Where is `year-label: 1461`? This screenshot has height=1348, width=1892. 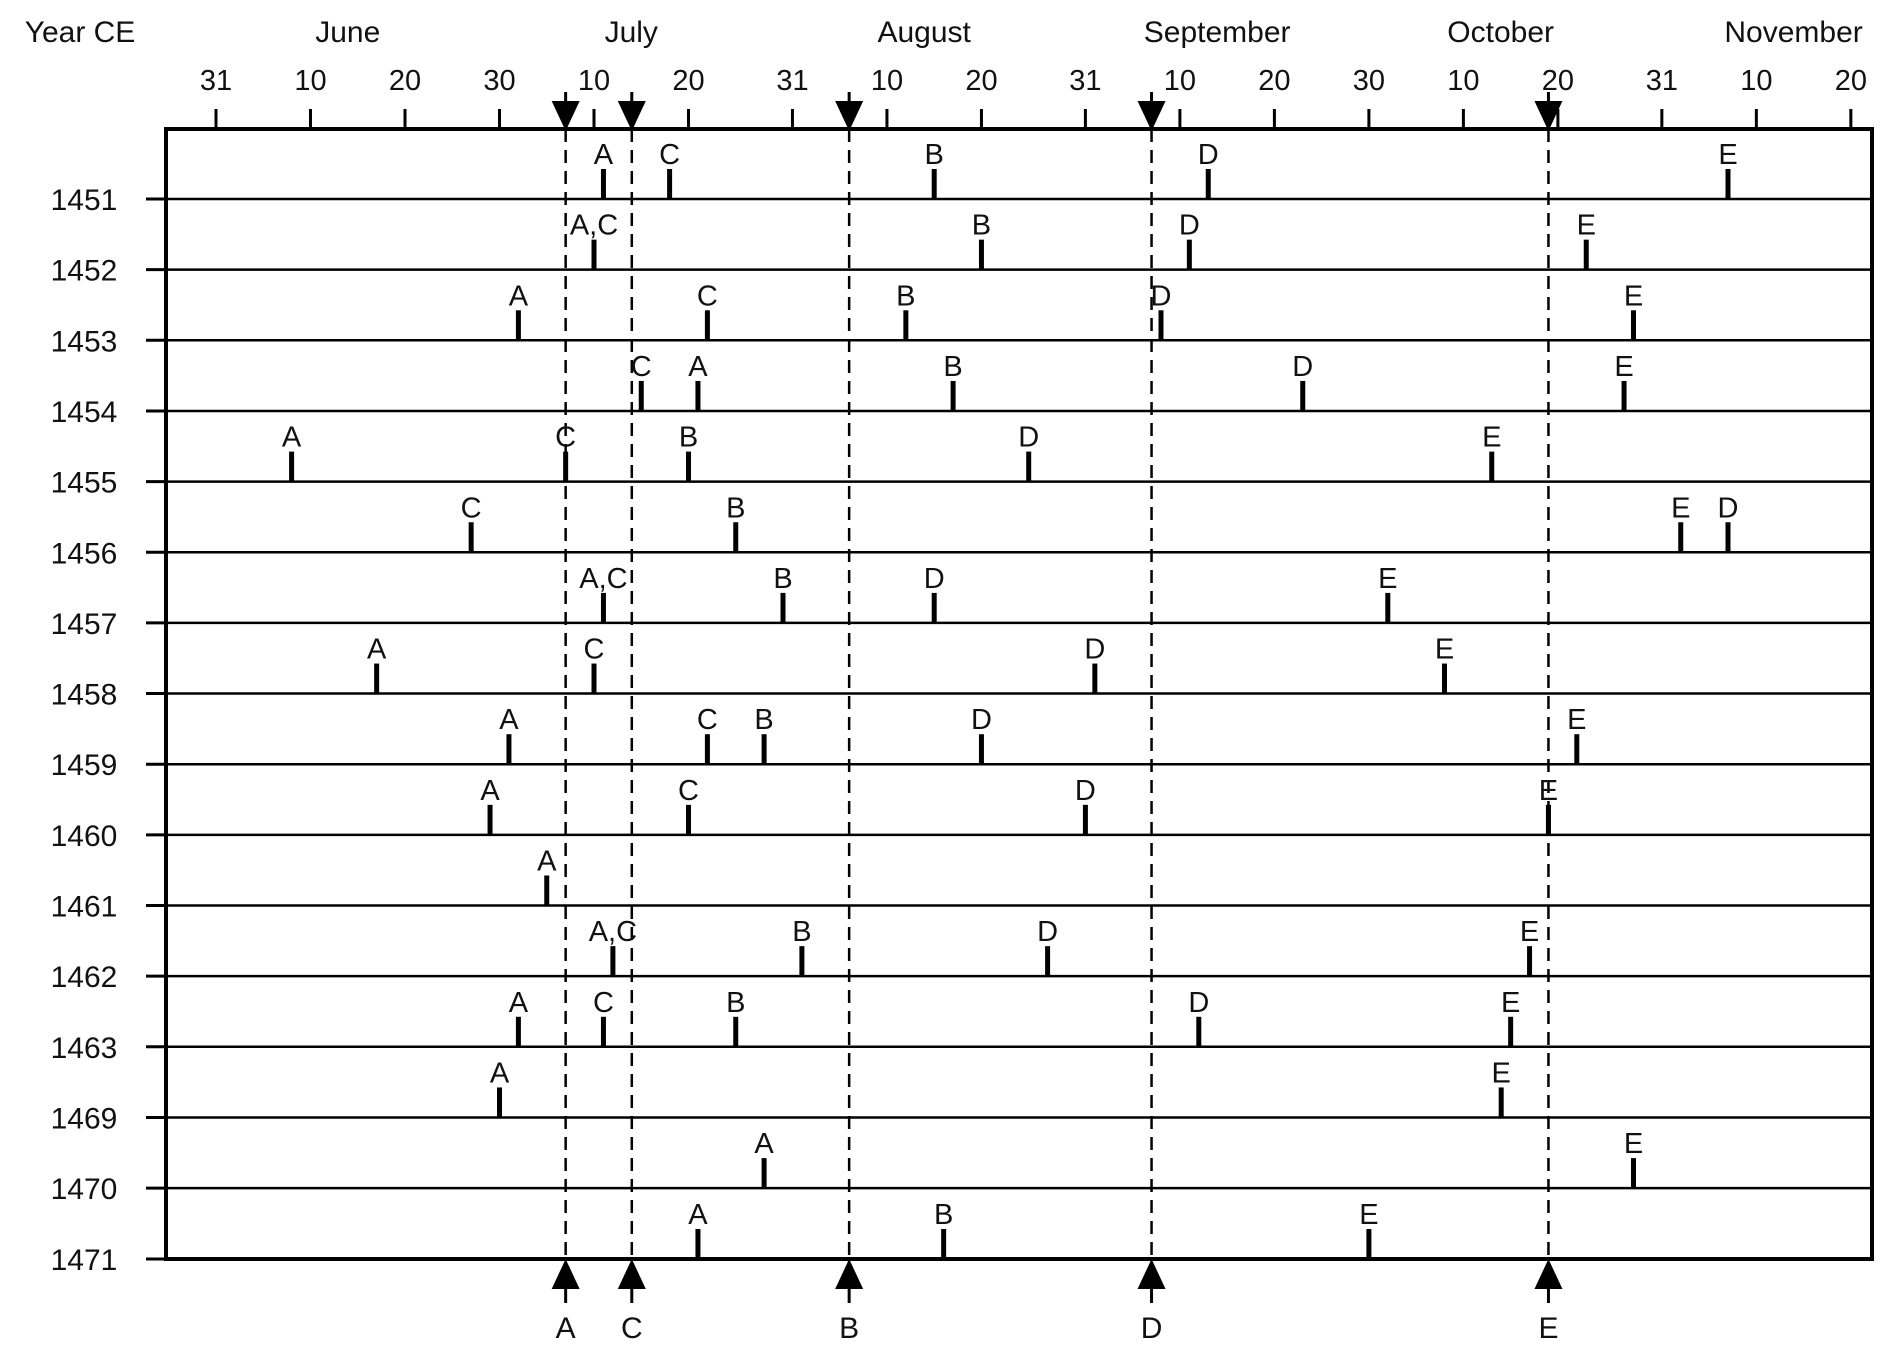
year-label: 1461 is located at coordinates (84, 907).